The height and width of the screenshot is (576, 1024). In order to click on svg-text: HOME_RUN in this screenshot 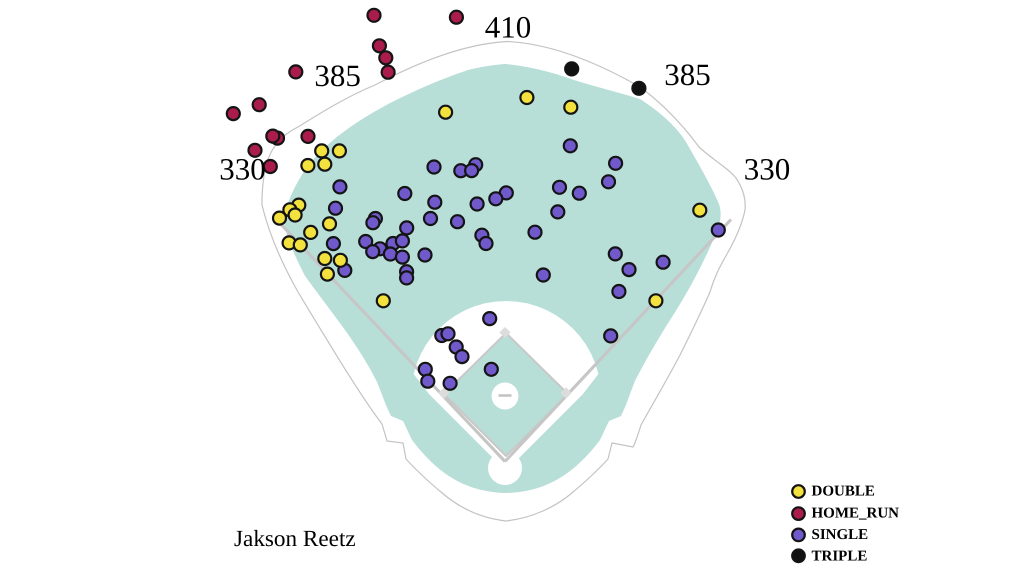, I will do `click(856, 514)`.